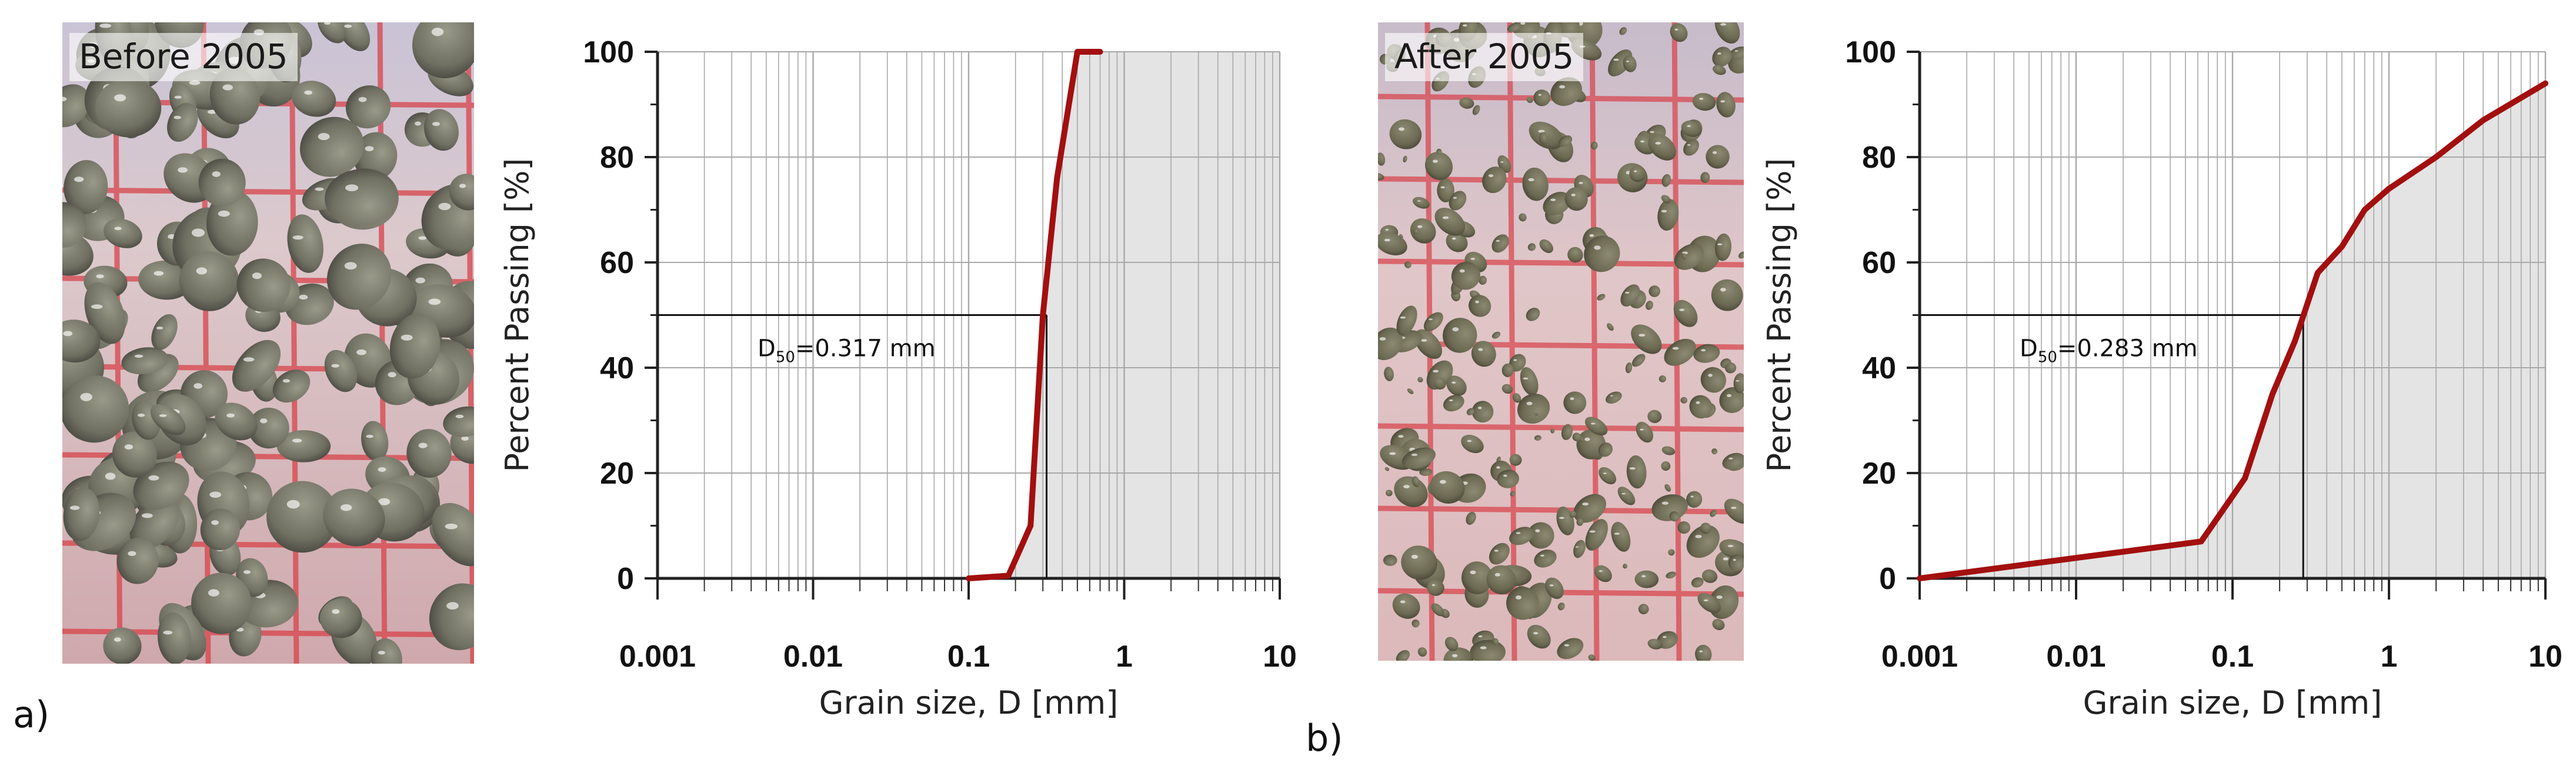 This screenshot has height=779, width=2576. I want to click on d50-label: D50=0.317 mm, so click(847, 351).